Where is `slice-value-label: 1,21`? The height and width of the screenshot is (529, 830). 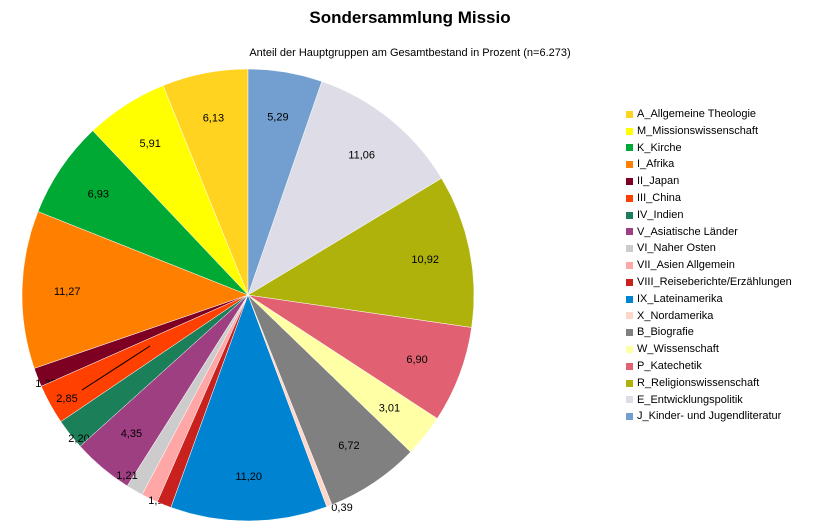 slice-value-label: 1,21 is located at coordinates (126, 476).